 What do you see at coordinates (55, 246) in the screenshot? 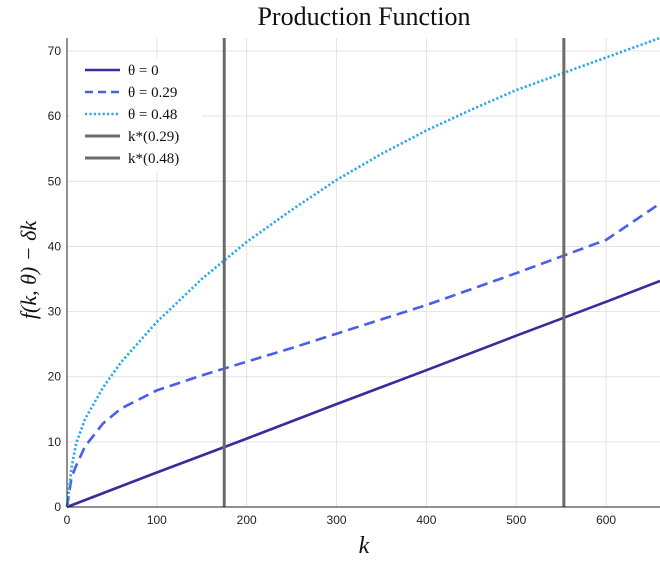
I see `y-tick-label: 40` at bounding box center [55, 246].